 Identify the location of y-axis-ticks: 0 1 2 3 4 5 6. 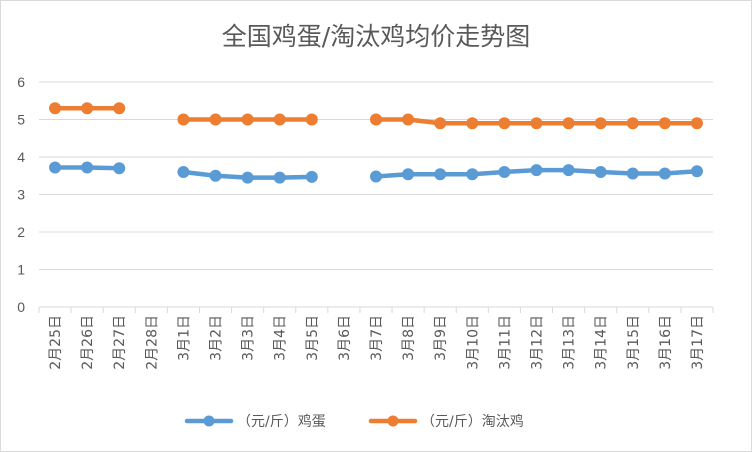
(21, 194).